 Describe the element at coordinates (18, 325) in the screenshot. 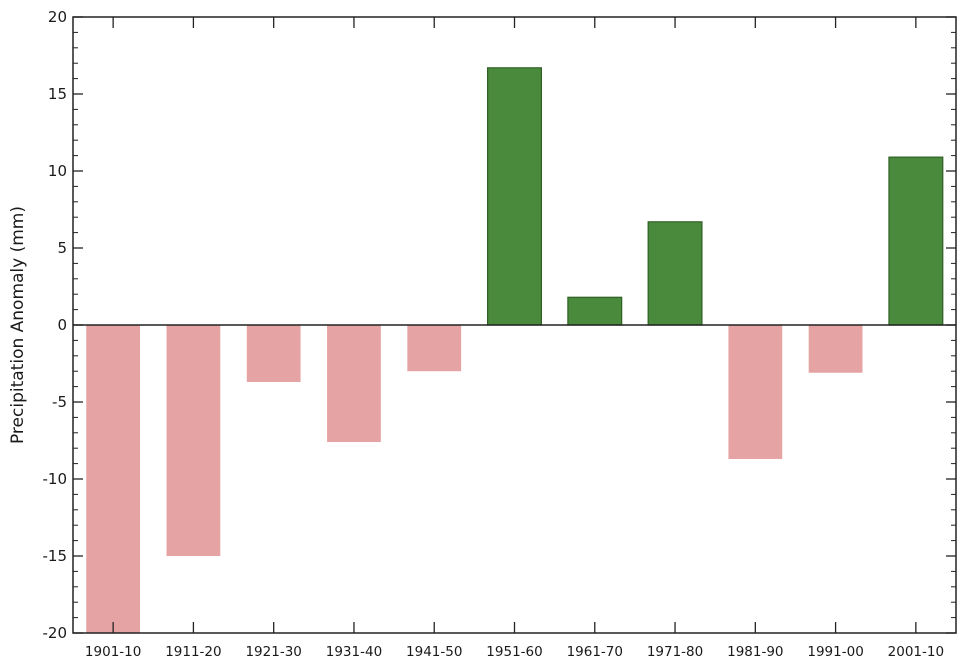

I see `y-axis-title: Precipitation Anomaly (mm)` at that location.